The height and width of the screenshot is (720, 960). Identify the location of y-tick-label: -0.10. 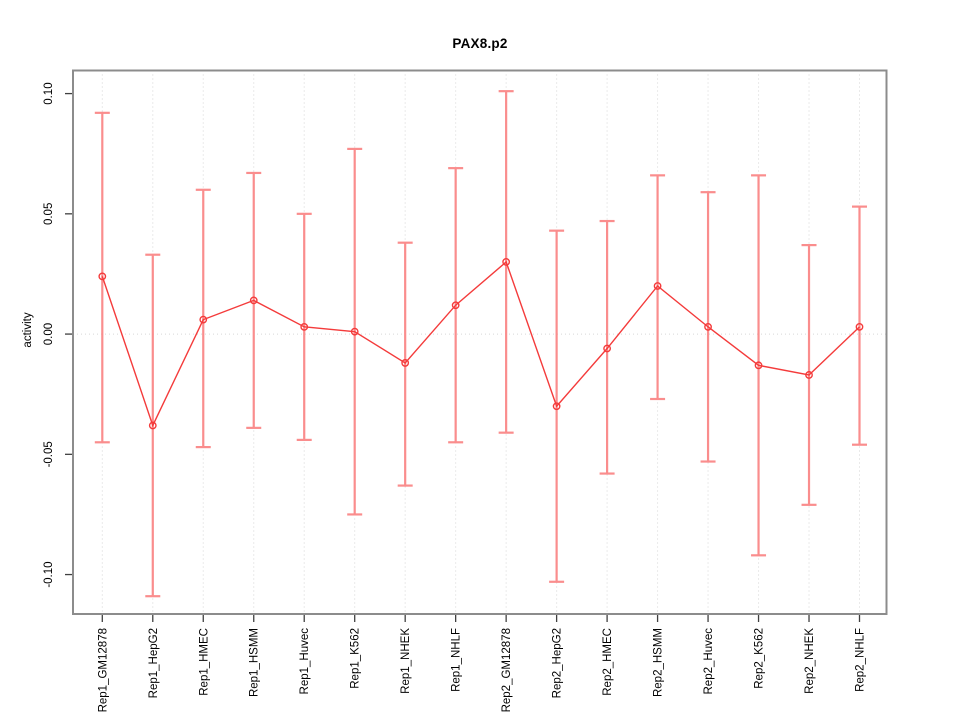
(49, 574).